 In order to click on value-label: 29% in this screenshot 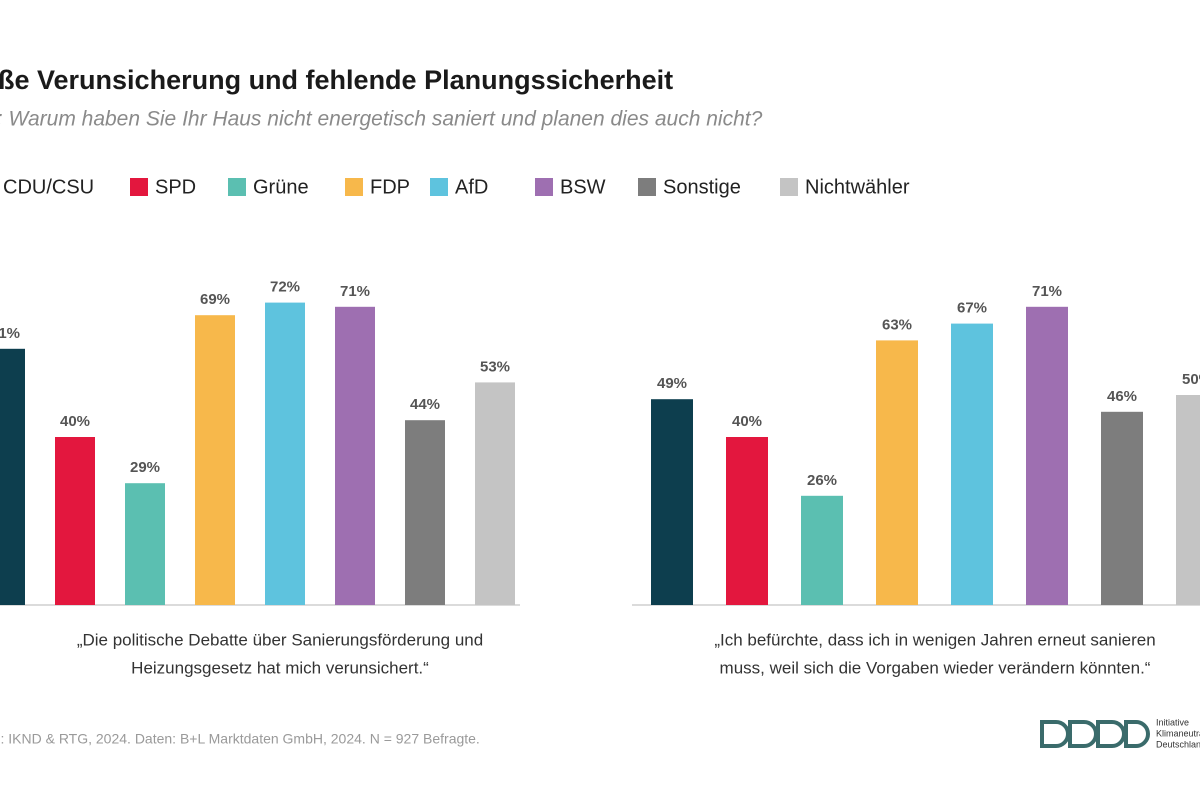, I will do `click(145, 467)`.